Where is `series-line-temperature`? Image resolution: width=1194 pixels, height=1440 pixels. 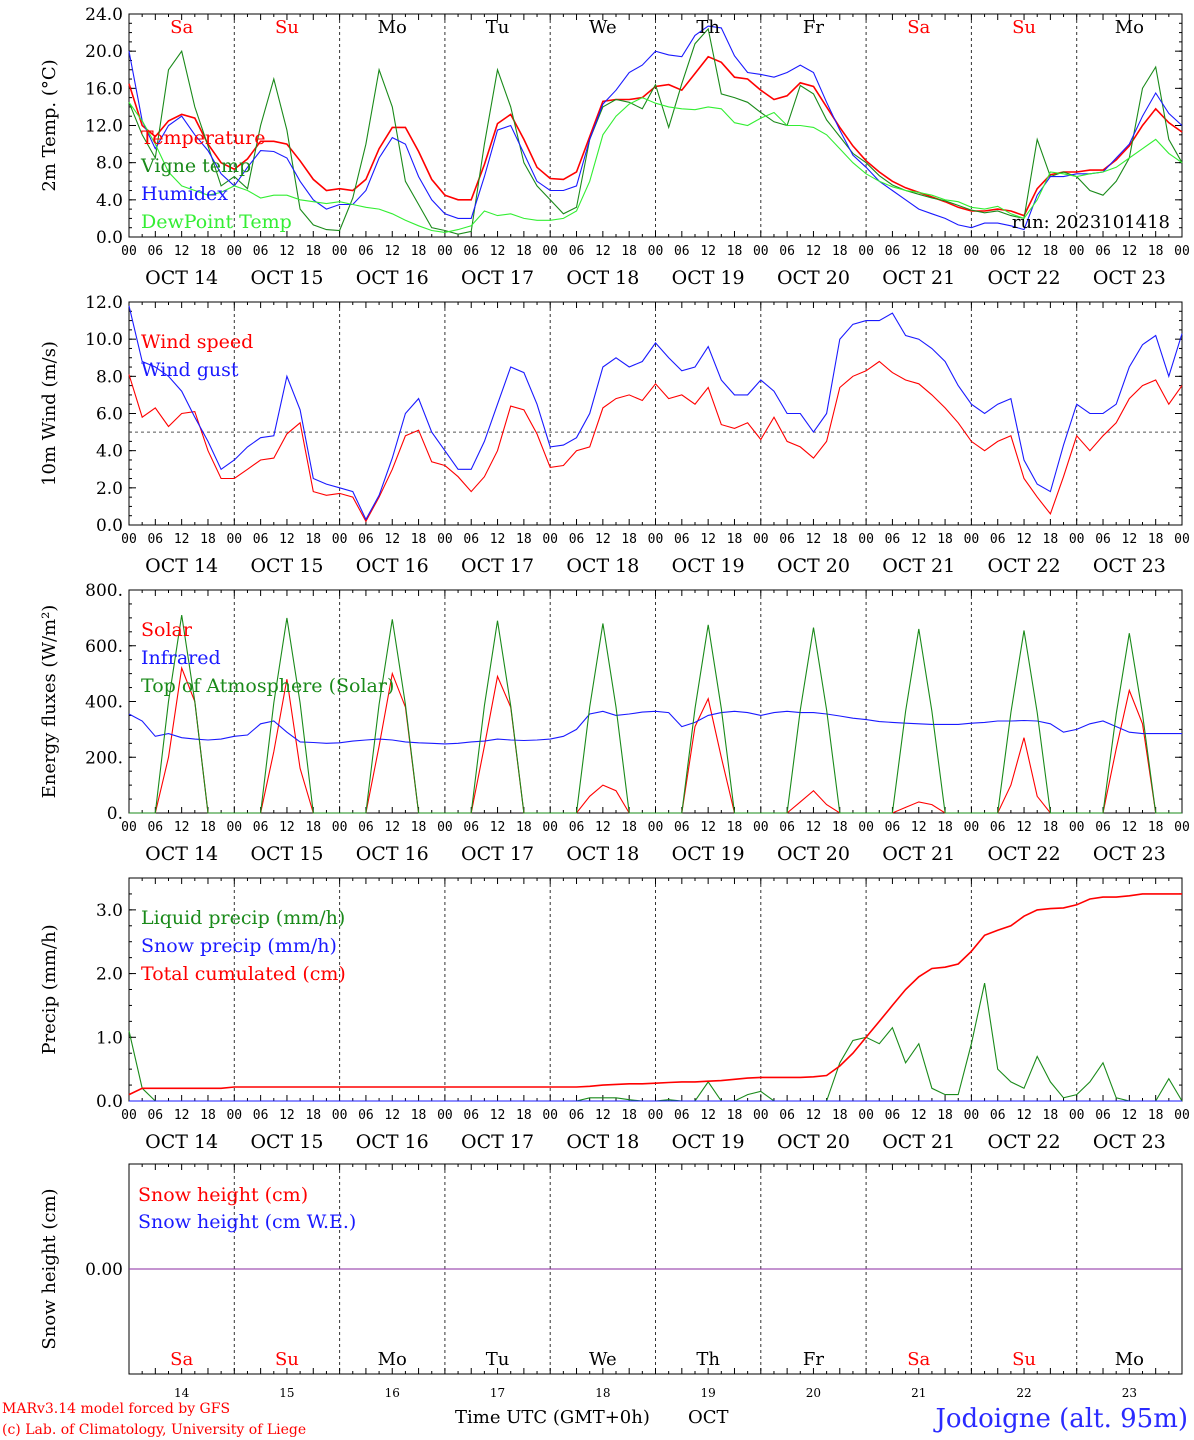
series-line-temperature is located at coordinates (655, 136).